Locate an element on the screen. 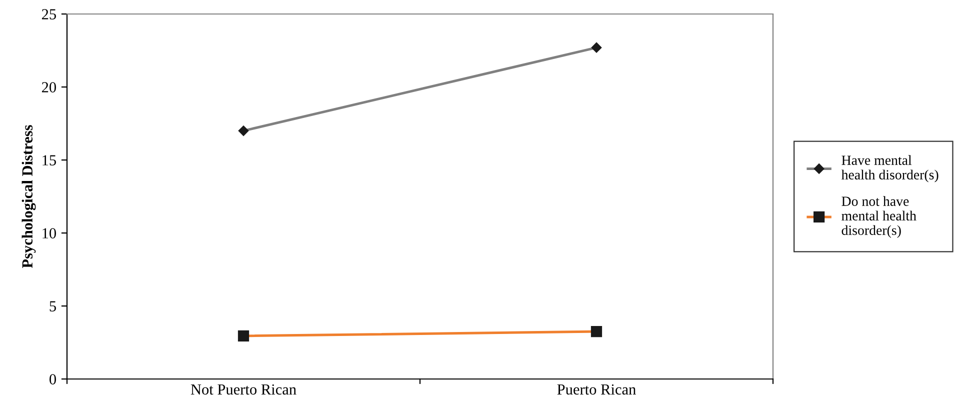 This screenshot has width=960, height=409. x-tick-label: Not Puerto Rican is located at coordinates (243, 389).